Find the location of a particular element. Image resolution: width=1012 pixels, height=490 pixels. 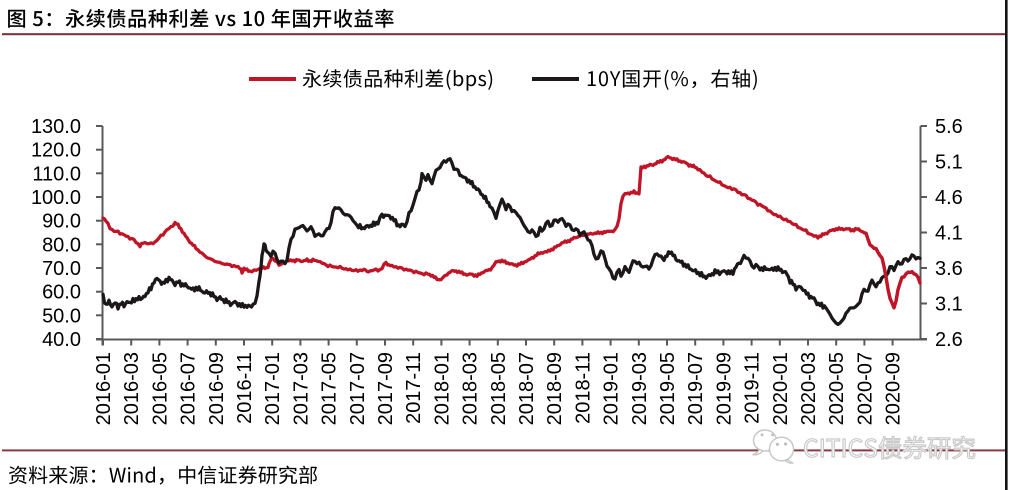

svg-text: 2016-09 is located at coordinates (217, 388).